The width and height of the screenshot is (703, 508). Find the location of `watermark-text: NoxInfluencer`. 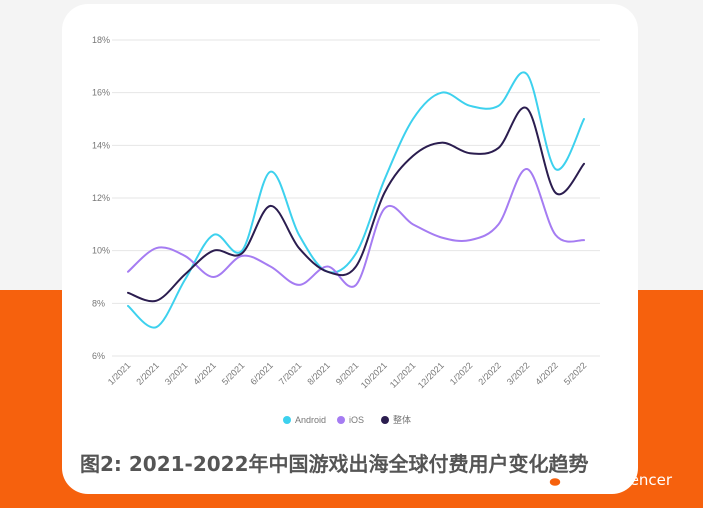

watermark-text: NoxInfluencer is located at coordinates (620, 480).